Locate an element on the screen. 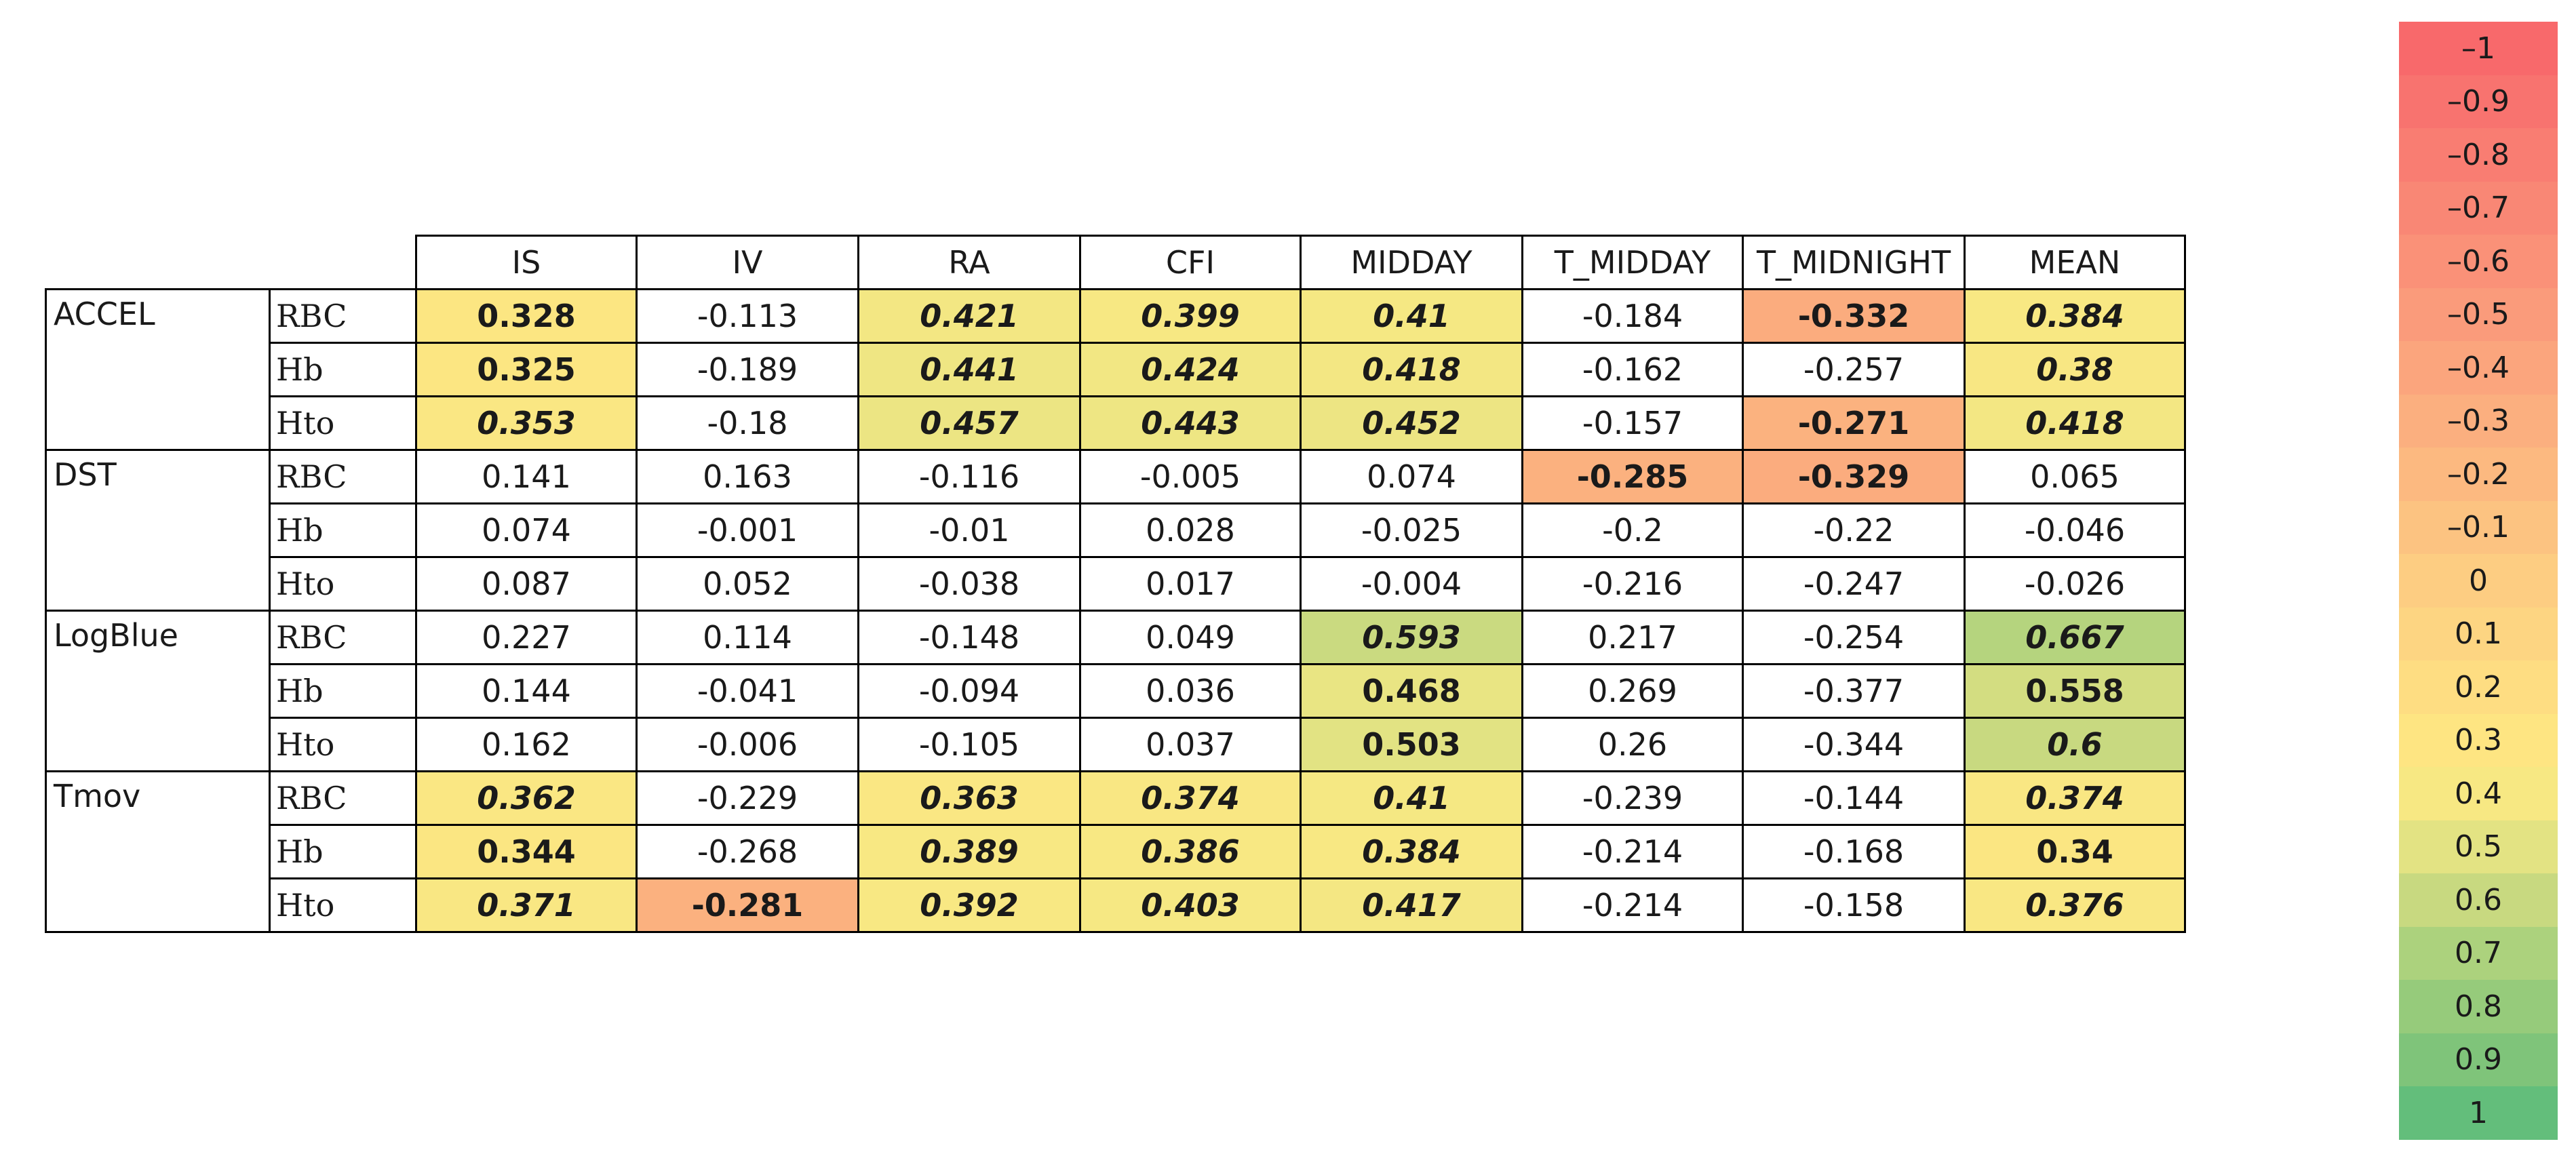 This screenshot has height=1169, width=2576. legend-swatch: –0.3 is located at coordinates (2478, 421).